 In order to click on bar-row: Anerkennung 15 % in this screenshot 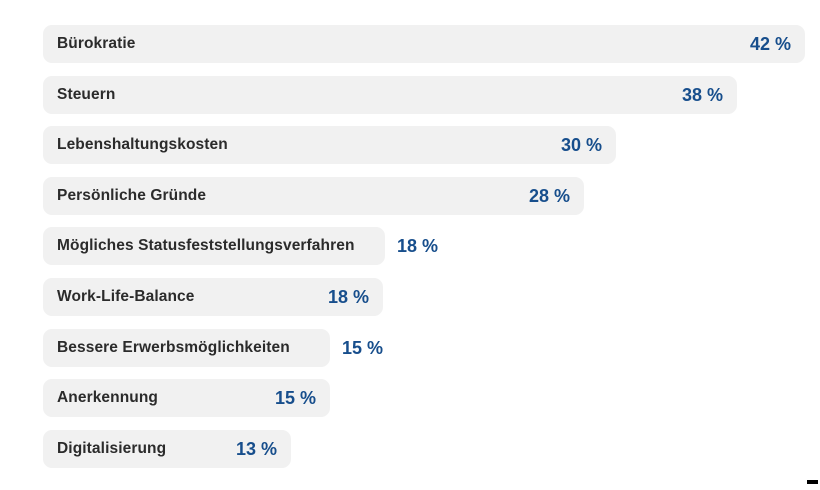, I will do `click(186, 398)`.